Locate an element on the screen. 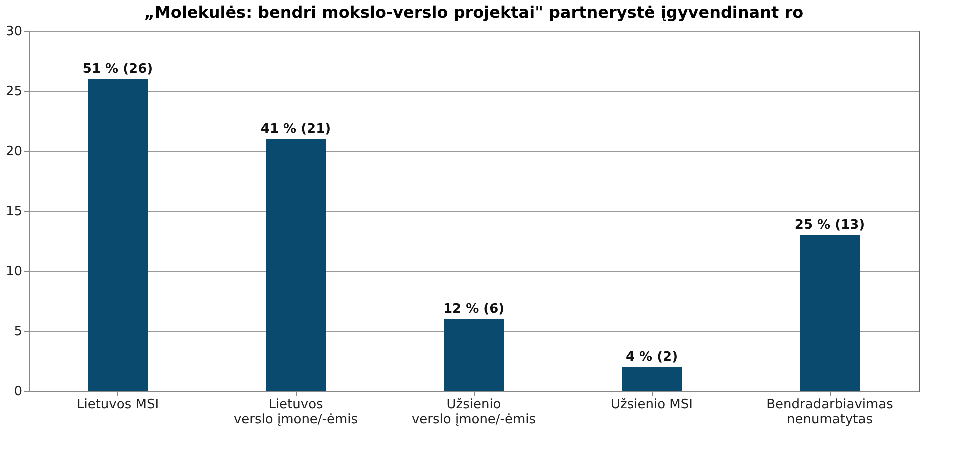  x-tick-label: Užsienio MSI is located at coordinates (652, 405).